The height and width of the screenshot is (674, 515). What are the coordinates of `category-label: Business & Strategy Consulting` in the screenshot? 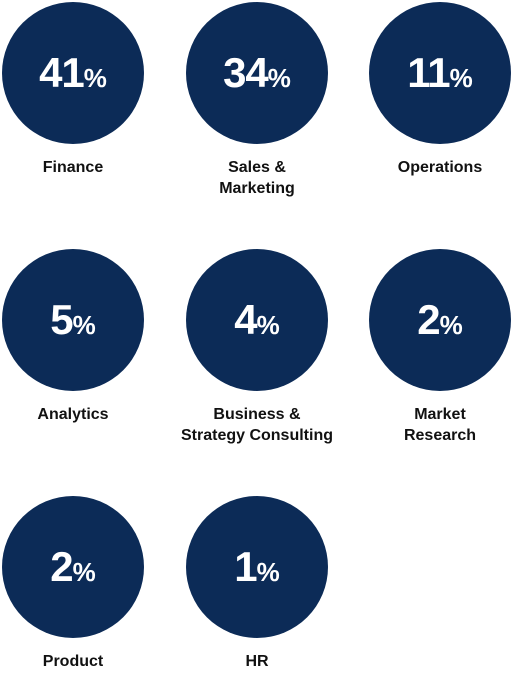 It's located at (256, 425).